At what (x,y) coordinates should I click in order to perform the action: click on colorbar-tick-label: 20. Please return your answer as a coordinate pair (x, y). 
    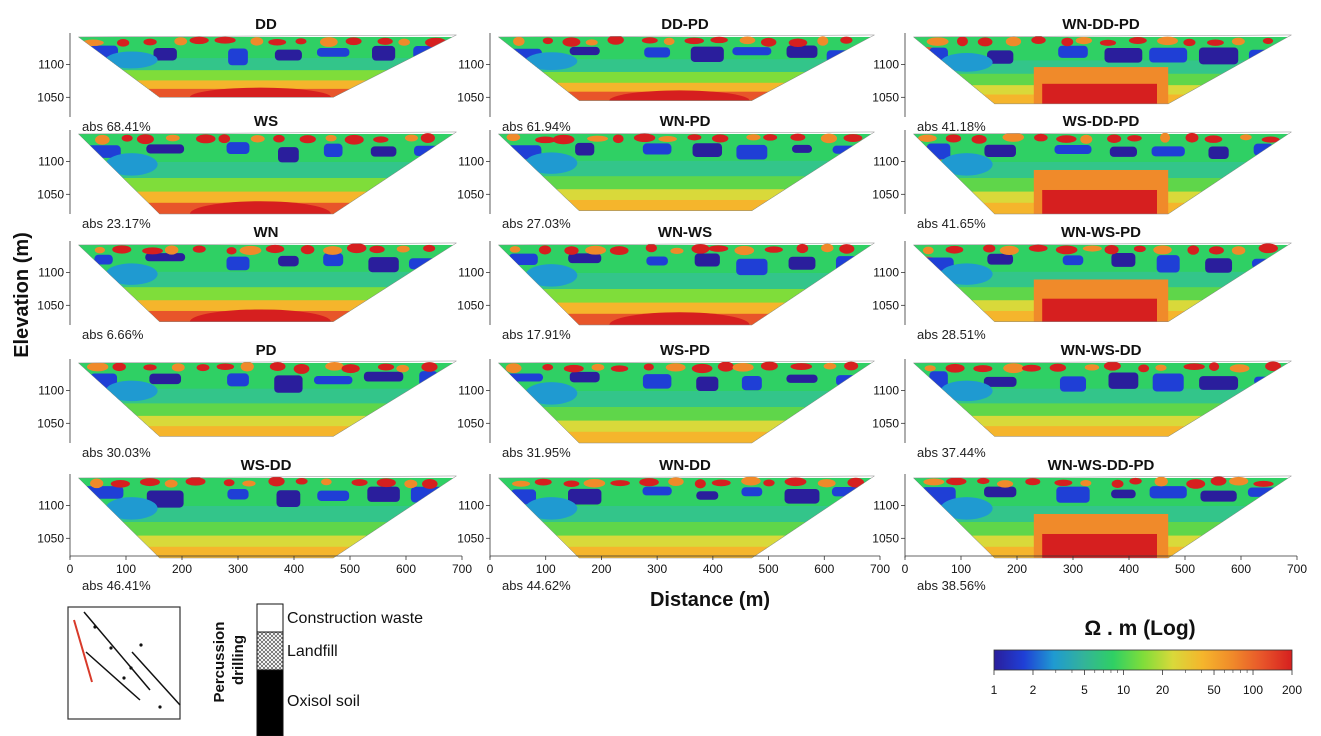
    Looking at the image, I should click on (1163, 690).